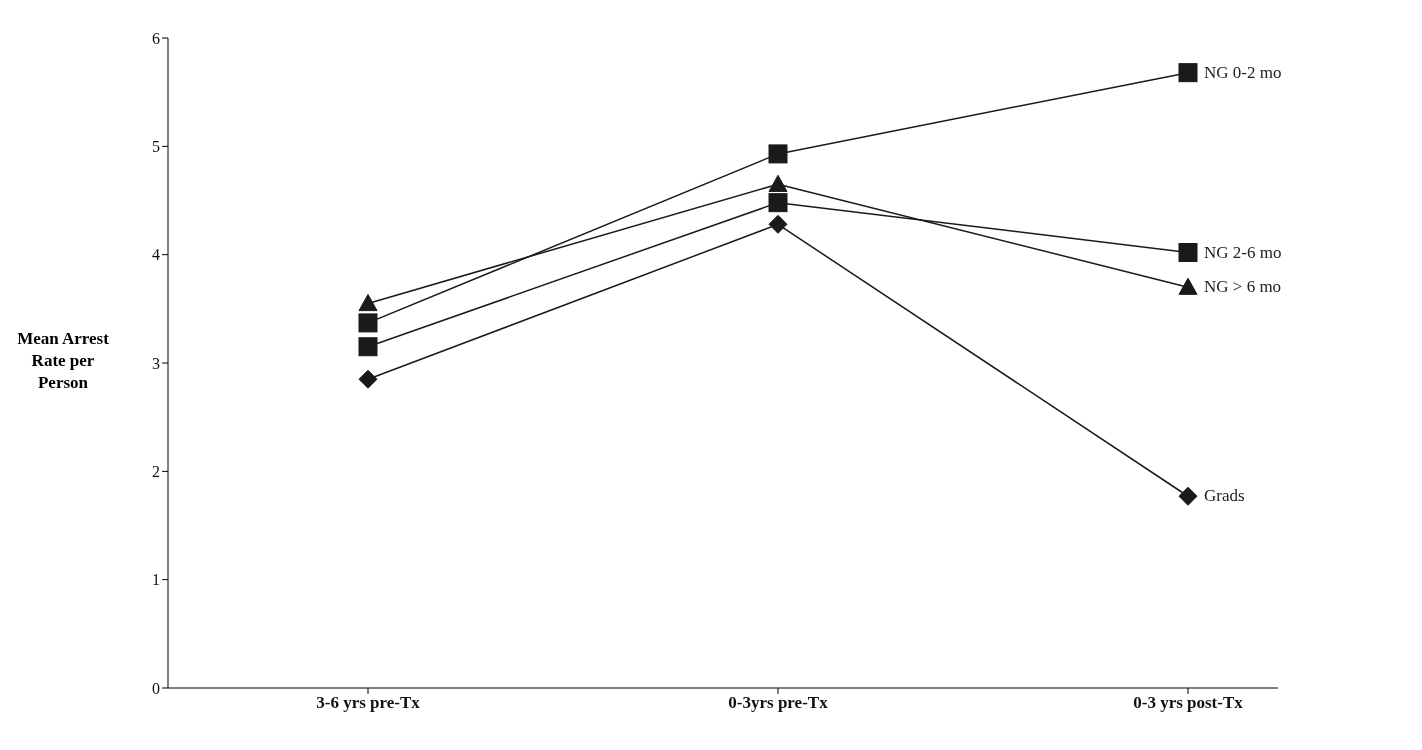 This screenshot has width=1422, height=750. Describe the element at coordinates (156, 38) in the screenshot. I see `y-tick-label: 6` at that location.